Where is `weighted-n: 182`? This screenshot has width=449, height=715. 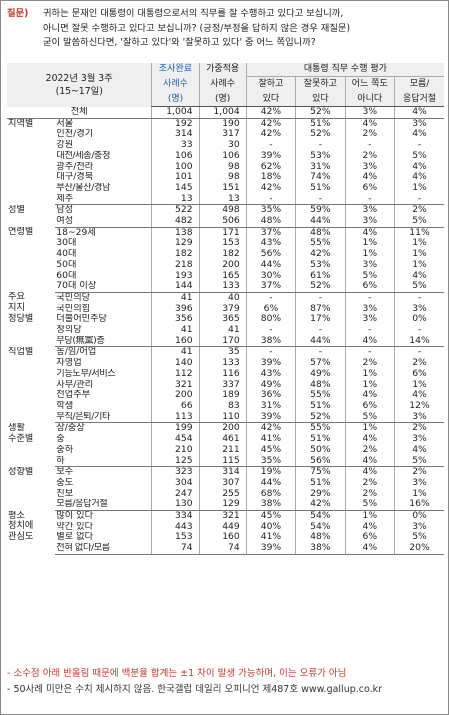 weighted-n: 182 is located at coordinates (222, 254).